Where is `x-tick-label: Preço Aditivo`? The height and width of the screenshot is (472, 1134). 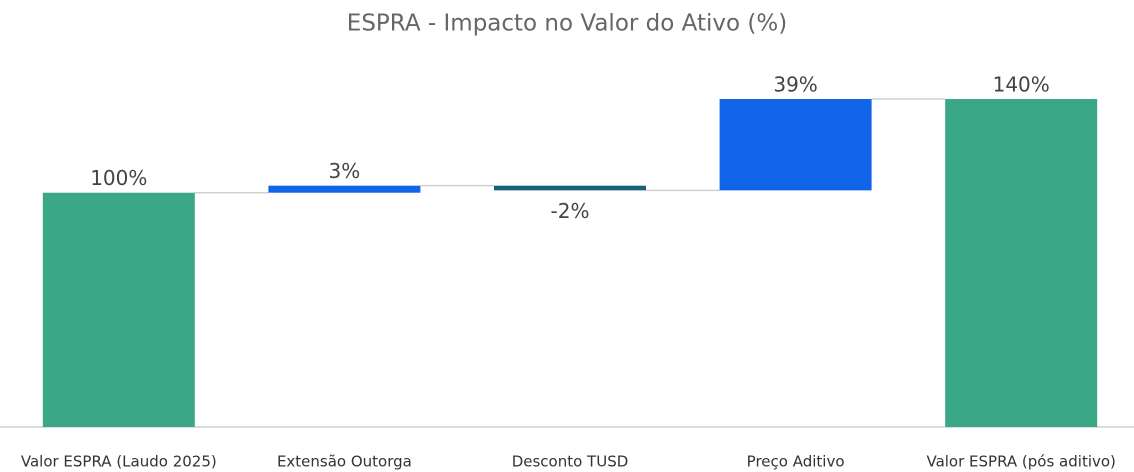 x-tick-label: Preço Aditivo is located at coordinates (796, 462).